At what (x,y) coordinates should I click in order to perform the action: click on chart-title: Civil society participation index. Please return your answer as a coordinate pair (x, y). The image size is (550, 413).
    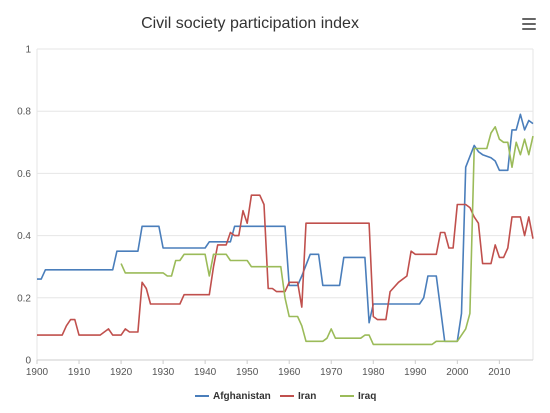
    Looking at the image, I should click on (250, 23).